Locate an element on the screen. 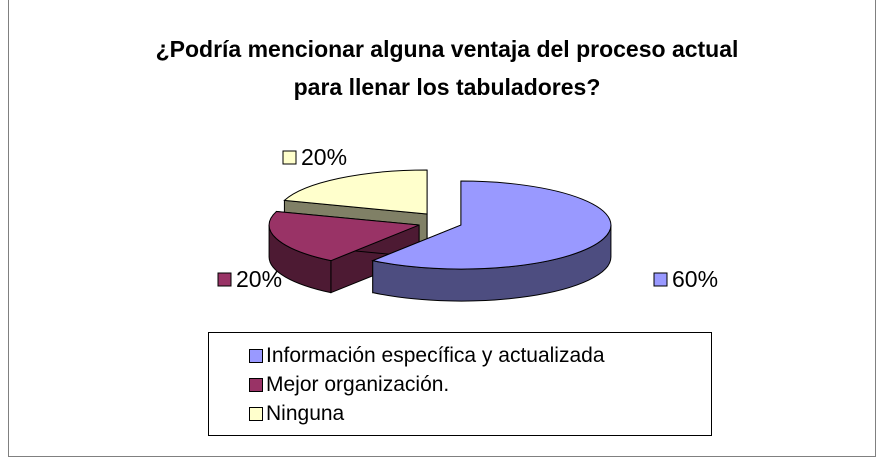 This screenshot has height=459, width=886. legend-item: Mejor organización. is located at coordinates (480, 384).